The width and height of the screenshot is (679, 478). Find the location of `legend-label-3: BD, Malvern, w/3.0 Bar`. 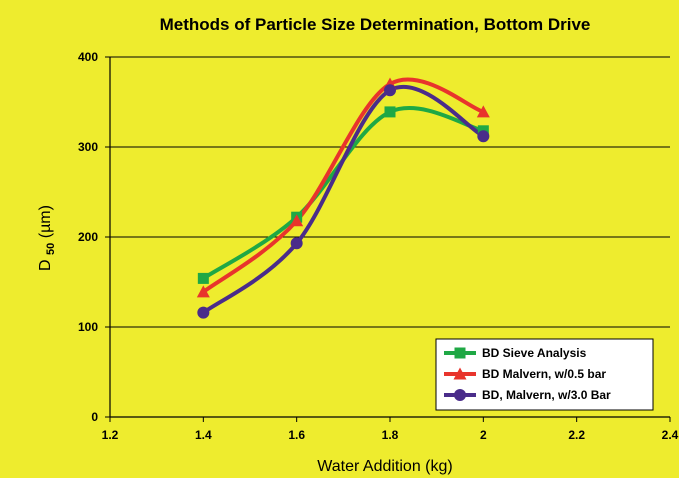

legend-label-3: BD, Malvern, w/3.0 Bar is located at coordinates (546, 395).